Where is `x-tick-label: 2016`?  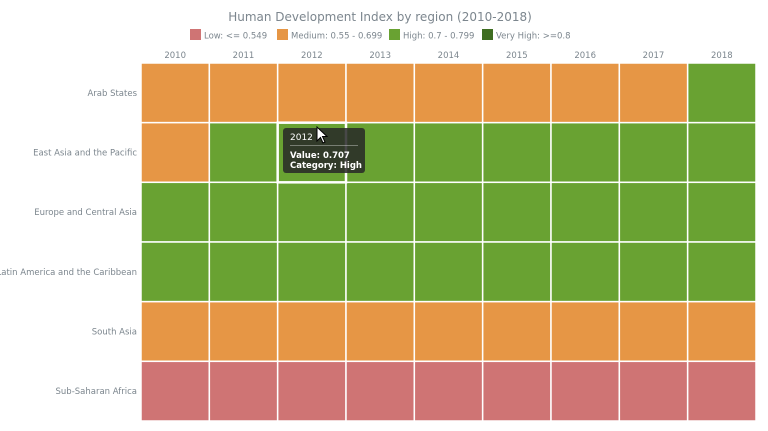 x-tick-label: 2016 is located at coordinates (585, 56).